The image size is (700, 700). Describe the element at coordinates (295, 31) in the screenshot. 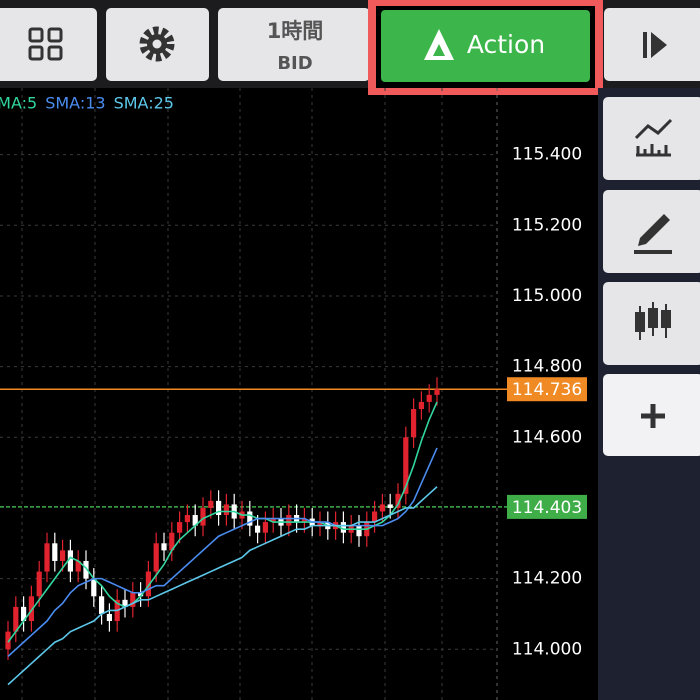

I see `timeframe-label: 1時間` at that location.